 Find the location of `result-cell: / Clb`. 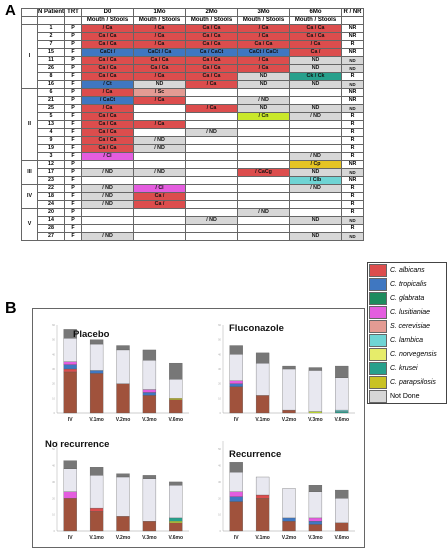

result-cell: / Clb is located at coordinates (316, 180).